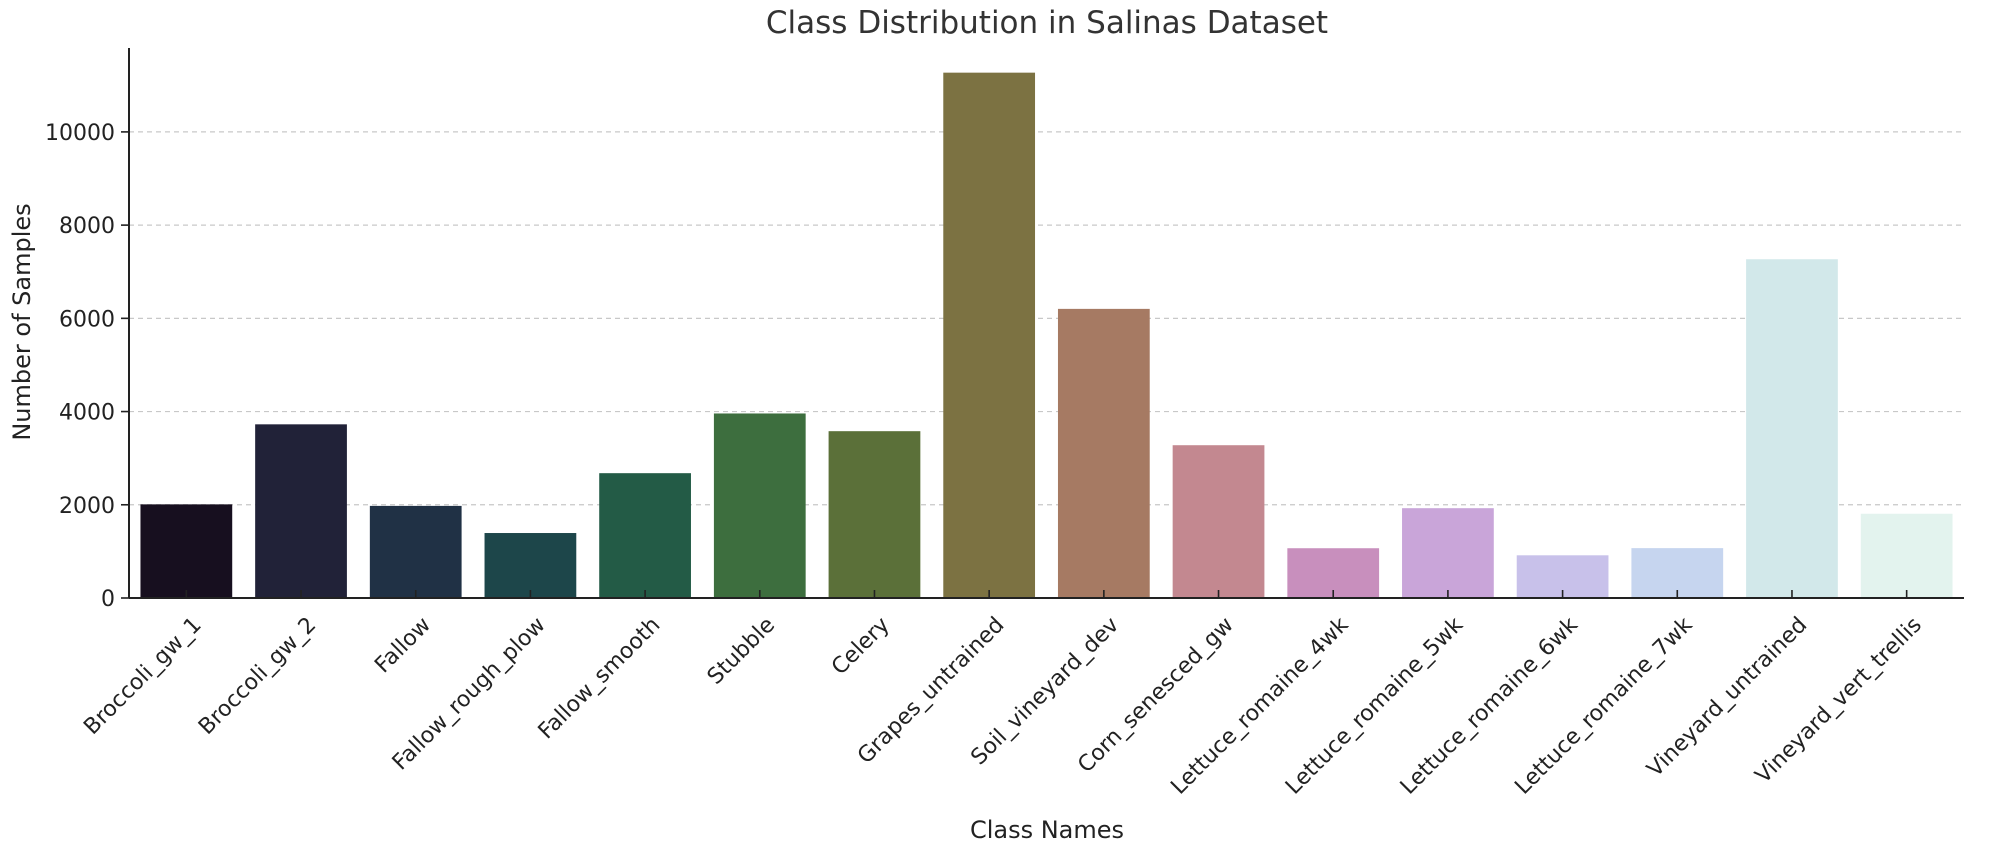  Describe the element at coordinates (600, 679) in the screenshot. I see `x-tick-label: Fallow_smooth` at that location.